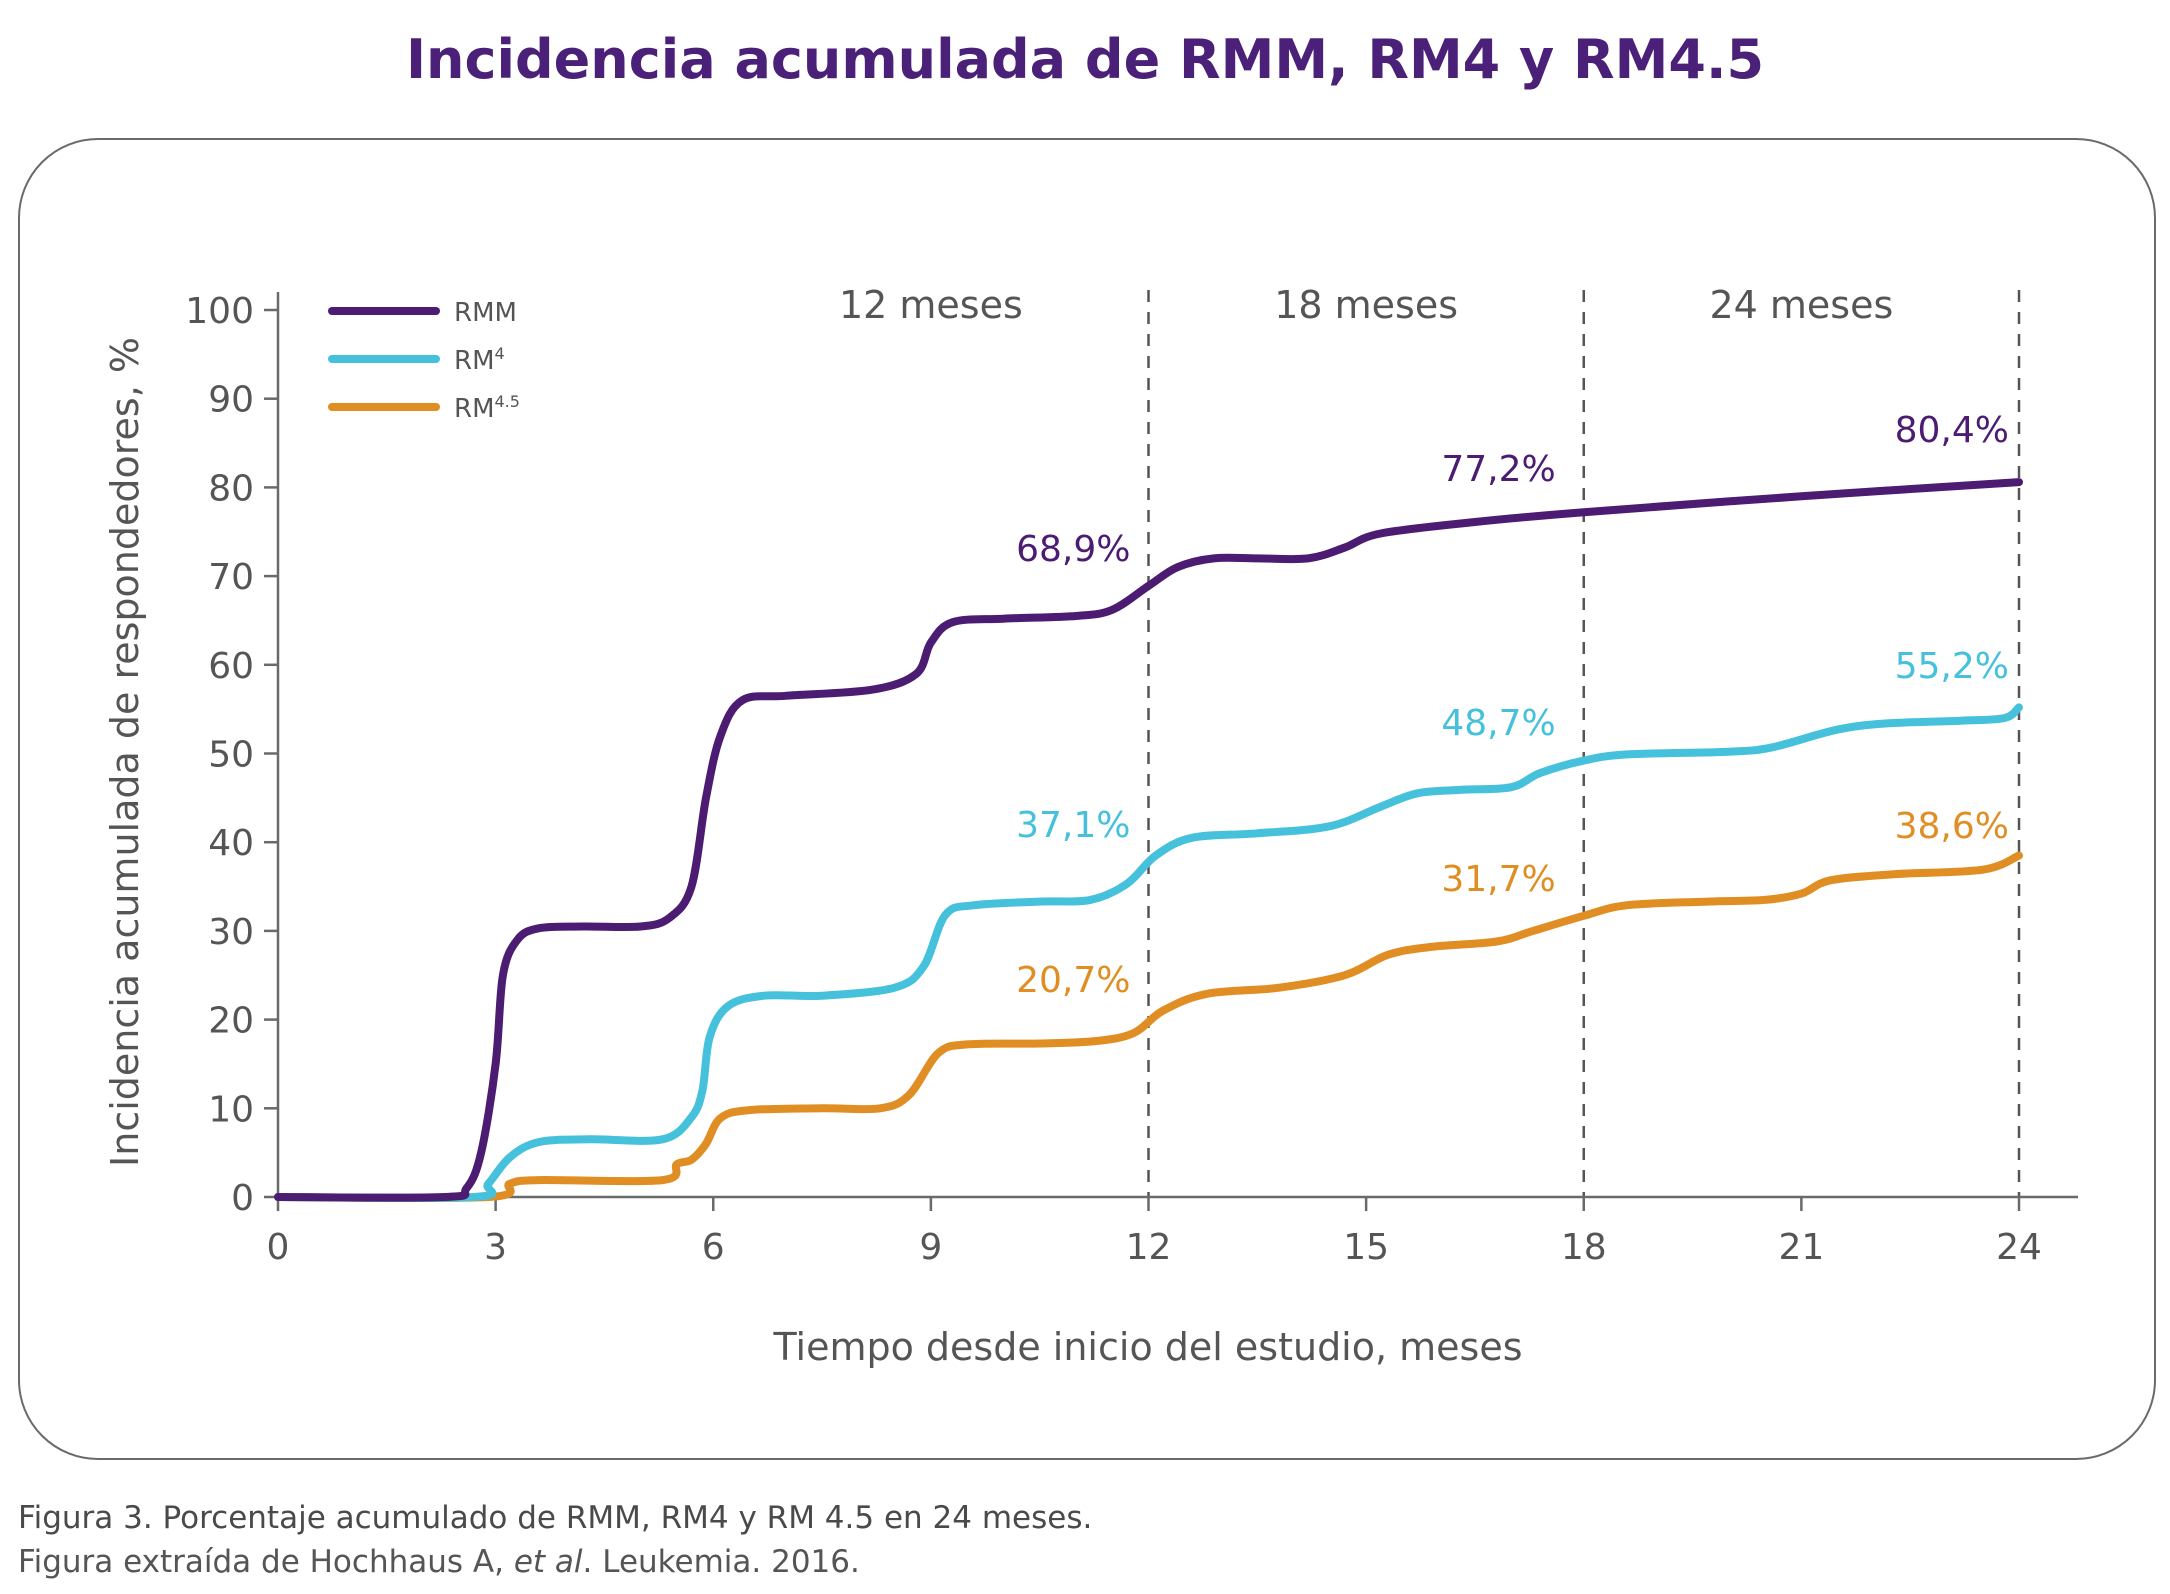  Describe the element at coordinates (2019, 1247) in the screenshot. I see `x-tick-label: 24` at that location.